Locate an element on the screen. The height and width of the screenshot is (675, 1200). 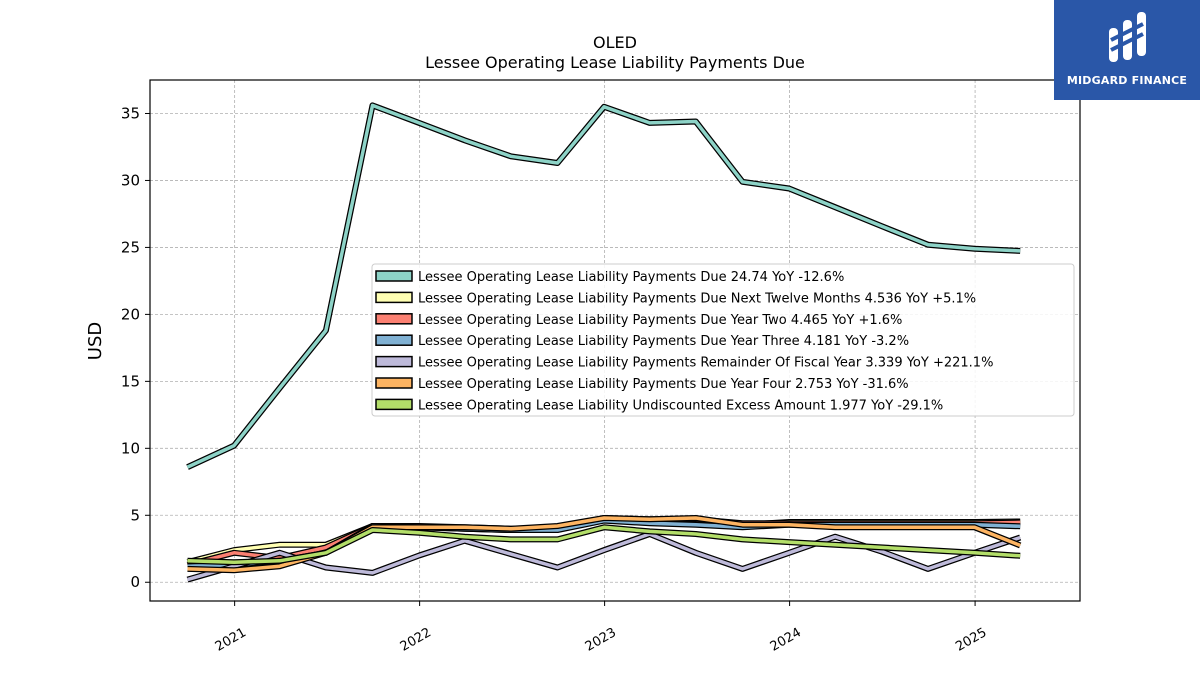
y-tick-label: 30 is located at coordinates (130, 180).